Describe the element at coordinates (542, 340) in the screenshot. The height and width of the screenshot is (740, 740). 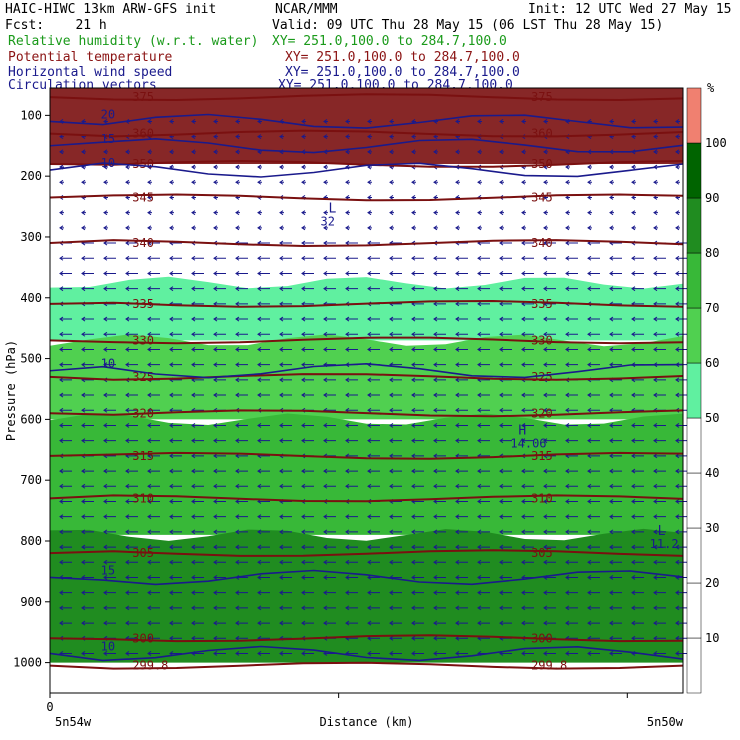
I see `theta-label: 330` at that location.